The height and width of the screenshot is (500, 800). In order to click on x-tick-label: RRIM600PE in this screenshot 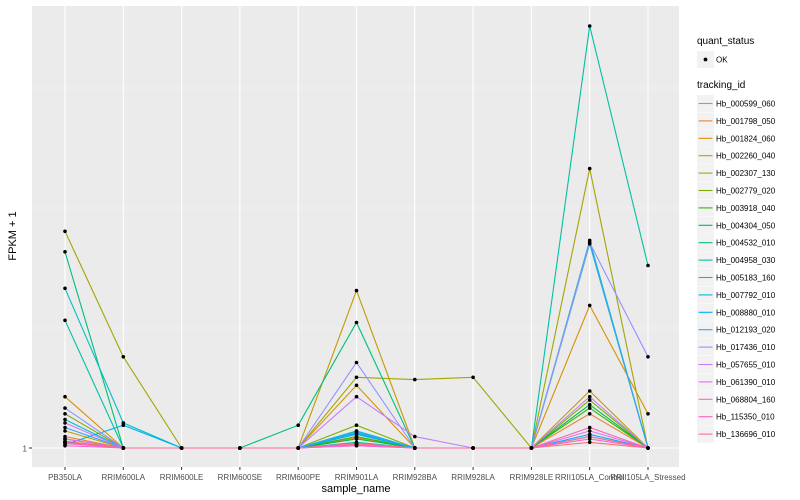, I will do `click(298, 477)`.